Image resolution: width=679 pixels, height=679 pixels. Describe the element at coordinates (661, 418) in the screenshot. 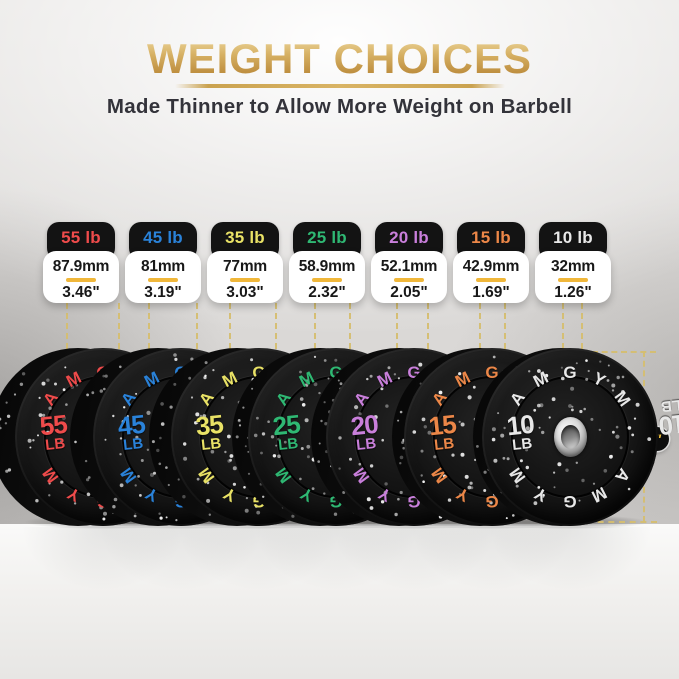

I see `plate-weight-label-right: 10 LB` at that location.